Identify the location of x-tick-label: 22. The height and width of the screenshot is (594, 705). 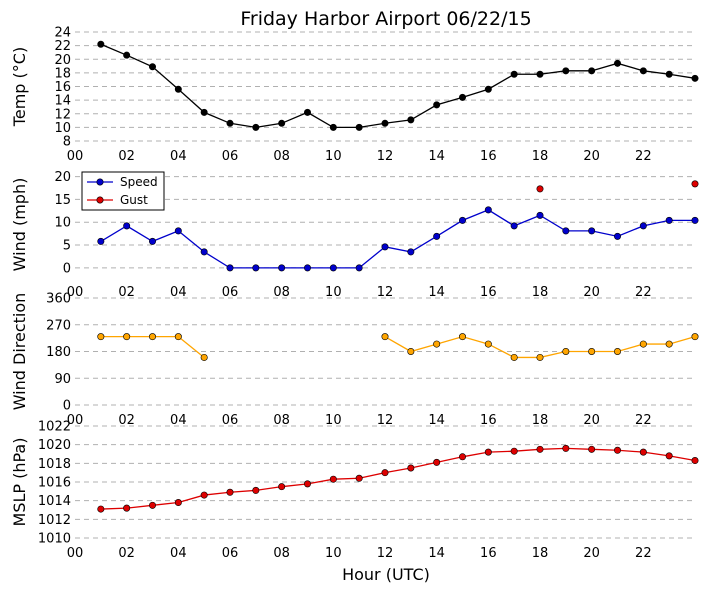
(643, 420).